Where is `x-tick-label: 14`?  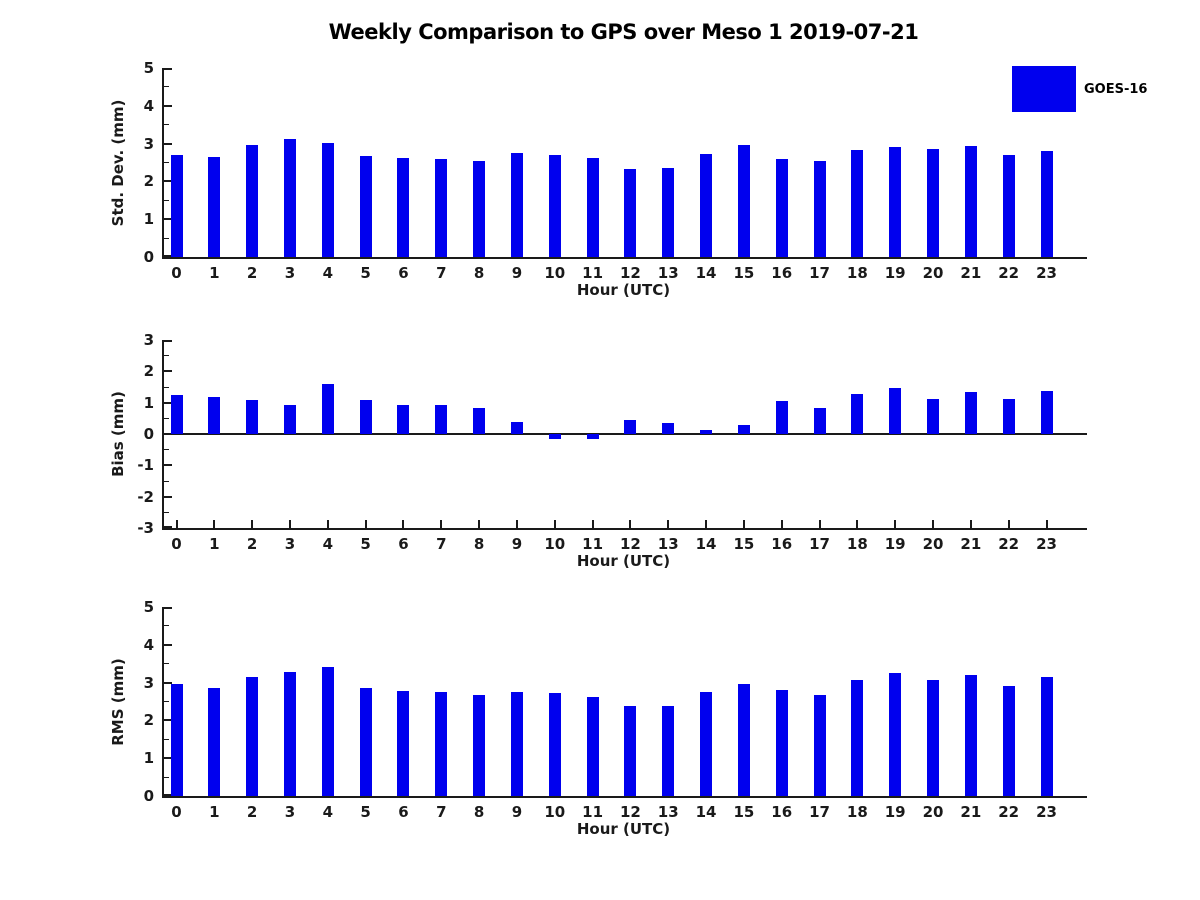 x-tick-label: 14 is located at coordinates (706, 544).